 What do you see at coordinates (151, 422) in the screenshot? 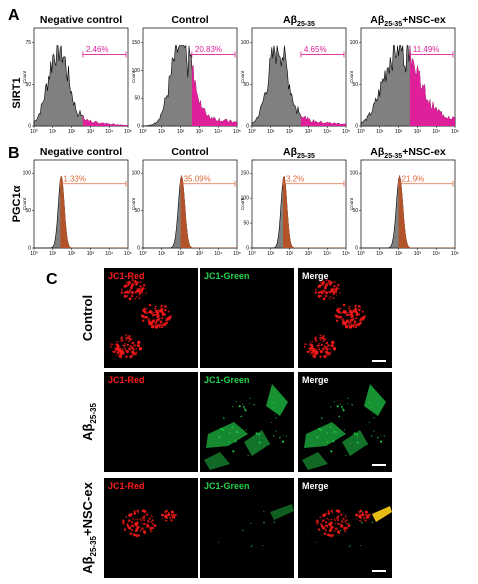
I see `image-background` at bounding box center [151, 422].